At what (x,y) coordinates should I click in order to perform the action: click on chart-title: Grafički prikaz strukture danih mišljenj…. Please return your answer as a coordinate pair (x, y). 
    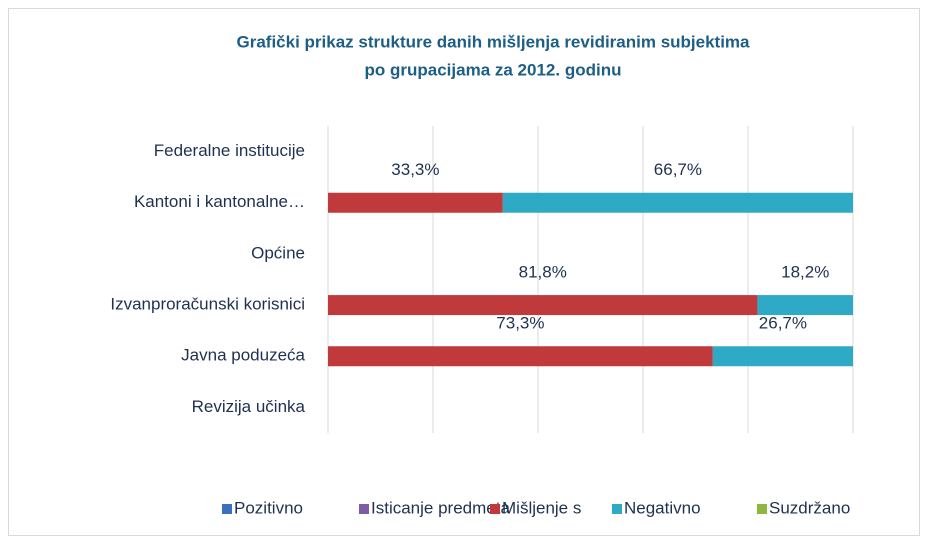
    Looking at the image, I should click on (493, 41).